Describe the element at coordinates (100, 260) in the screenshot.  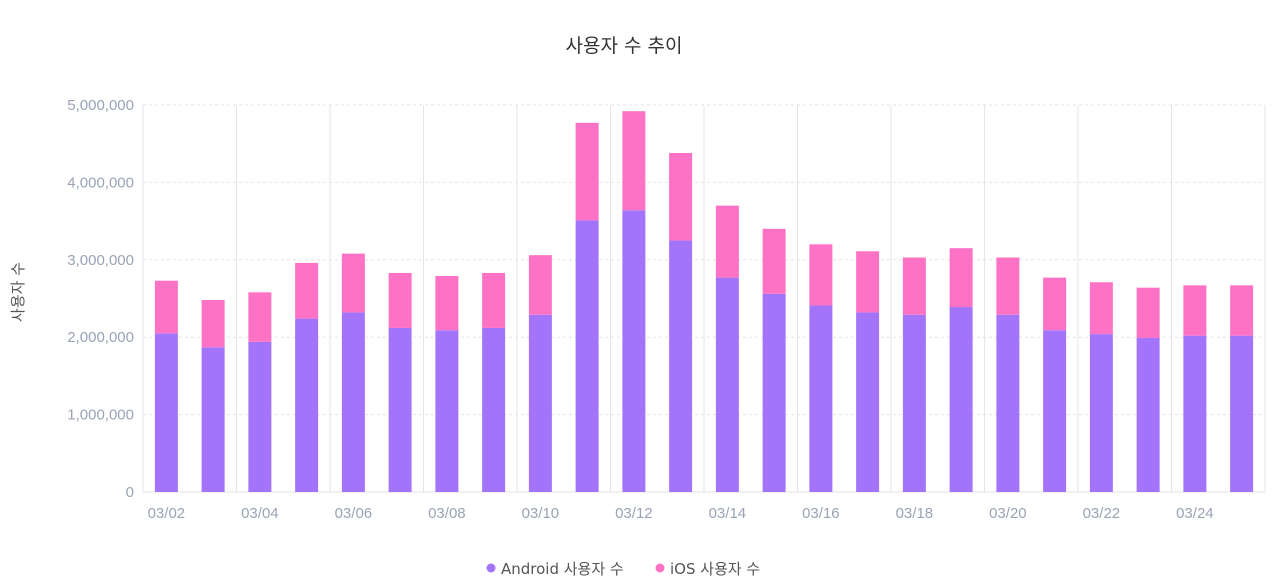
I see `y-tick-label: 3,000,000` at that location.